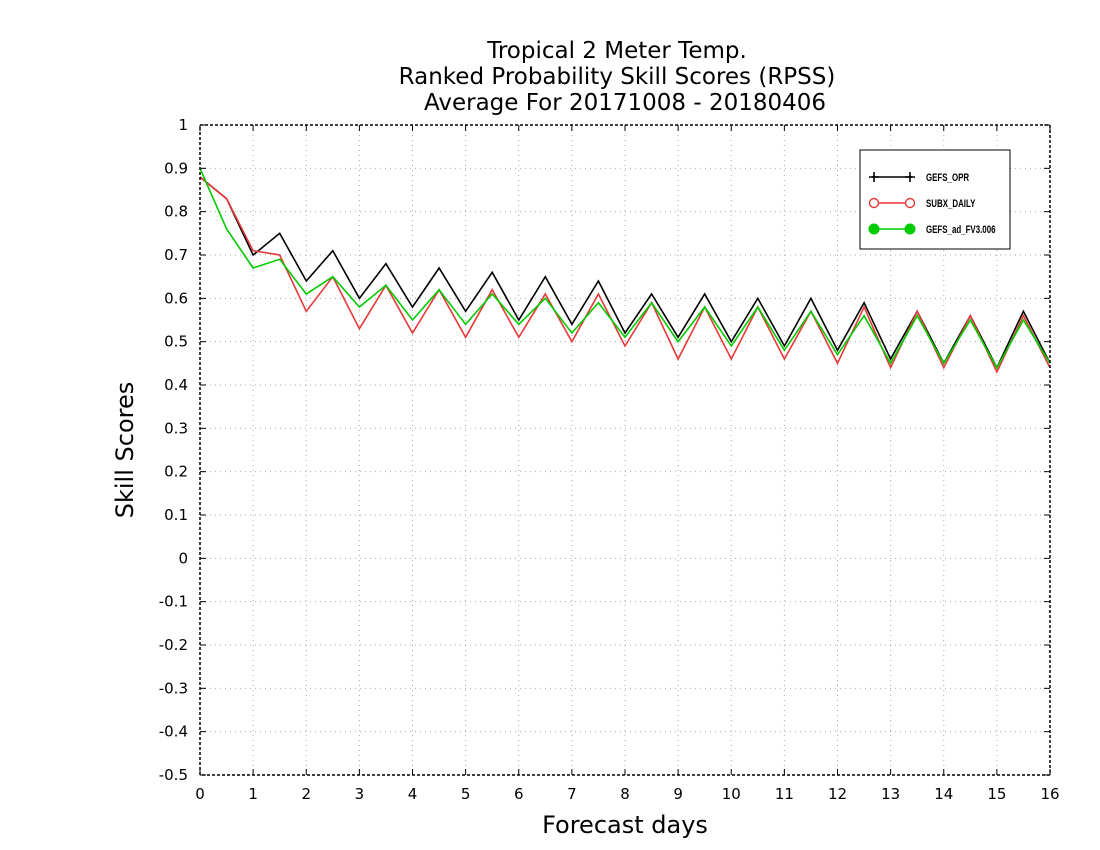 Image resolution: width=1100 pixels, height=850 pixels. Describe the element at coordinates (173, 775) in the screenshot. I see `y-tick-label: -0.5` at that location.